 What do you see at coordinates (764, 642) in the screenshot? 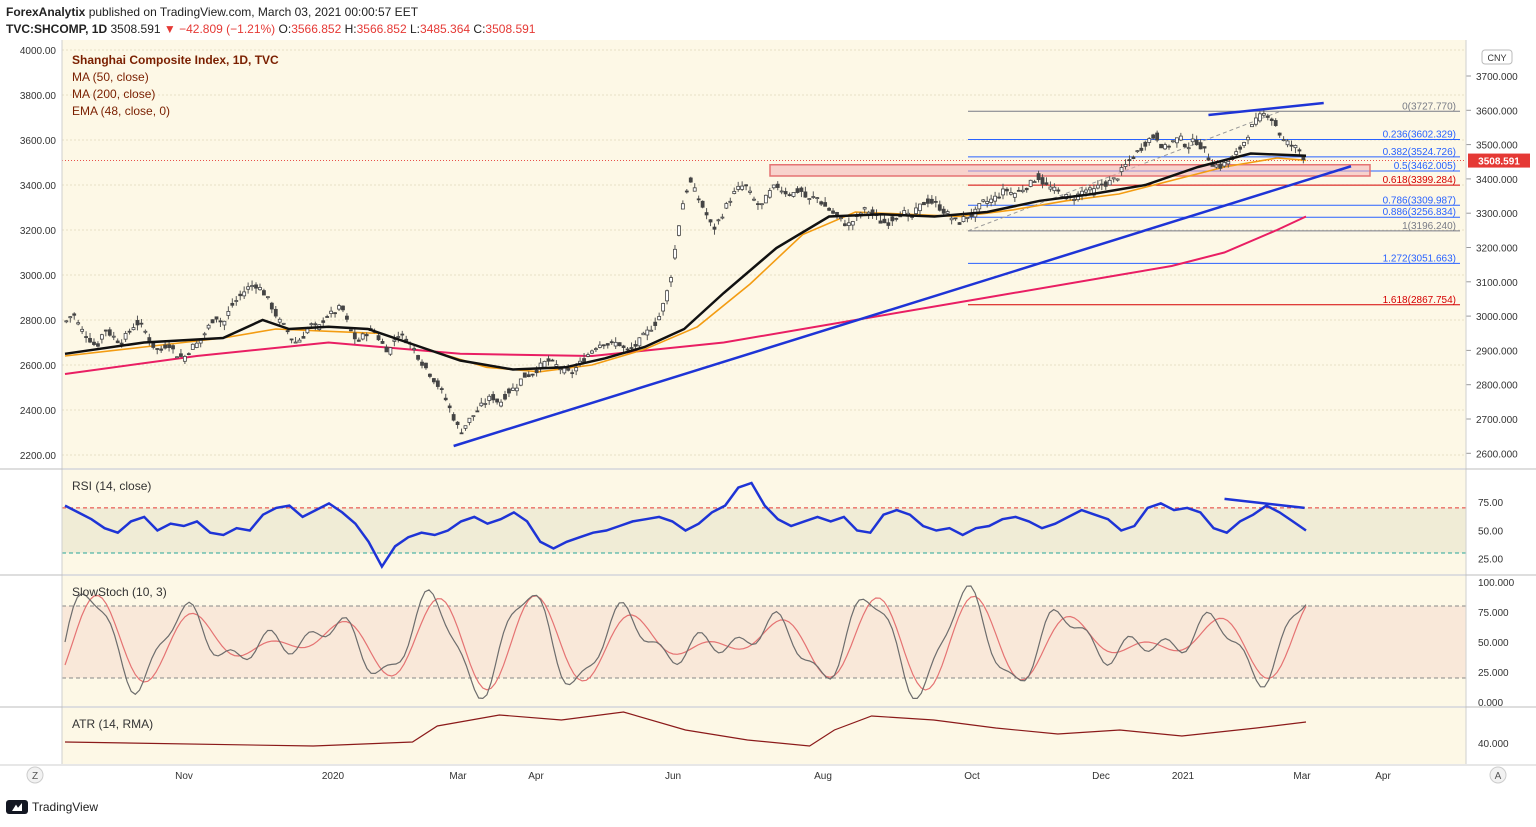
I see `stoch-band` at bounding box center [764, 642].